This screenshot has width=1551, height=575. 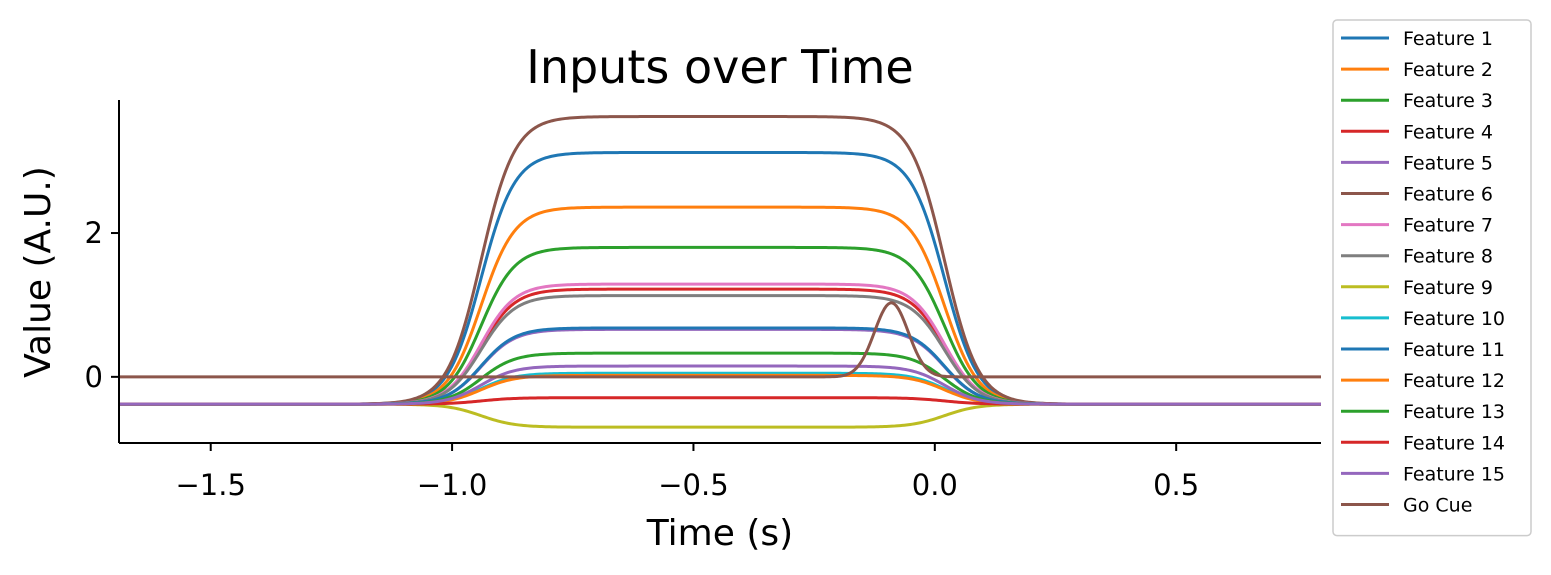 I want to click on legend-entry-label: Feature 15, so click(x=1454, y=474).